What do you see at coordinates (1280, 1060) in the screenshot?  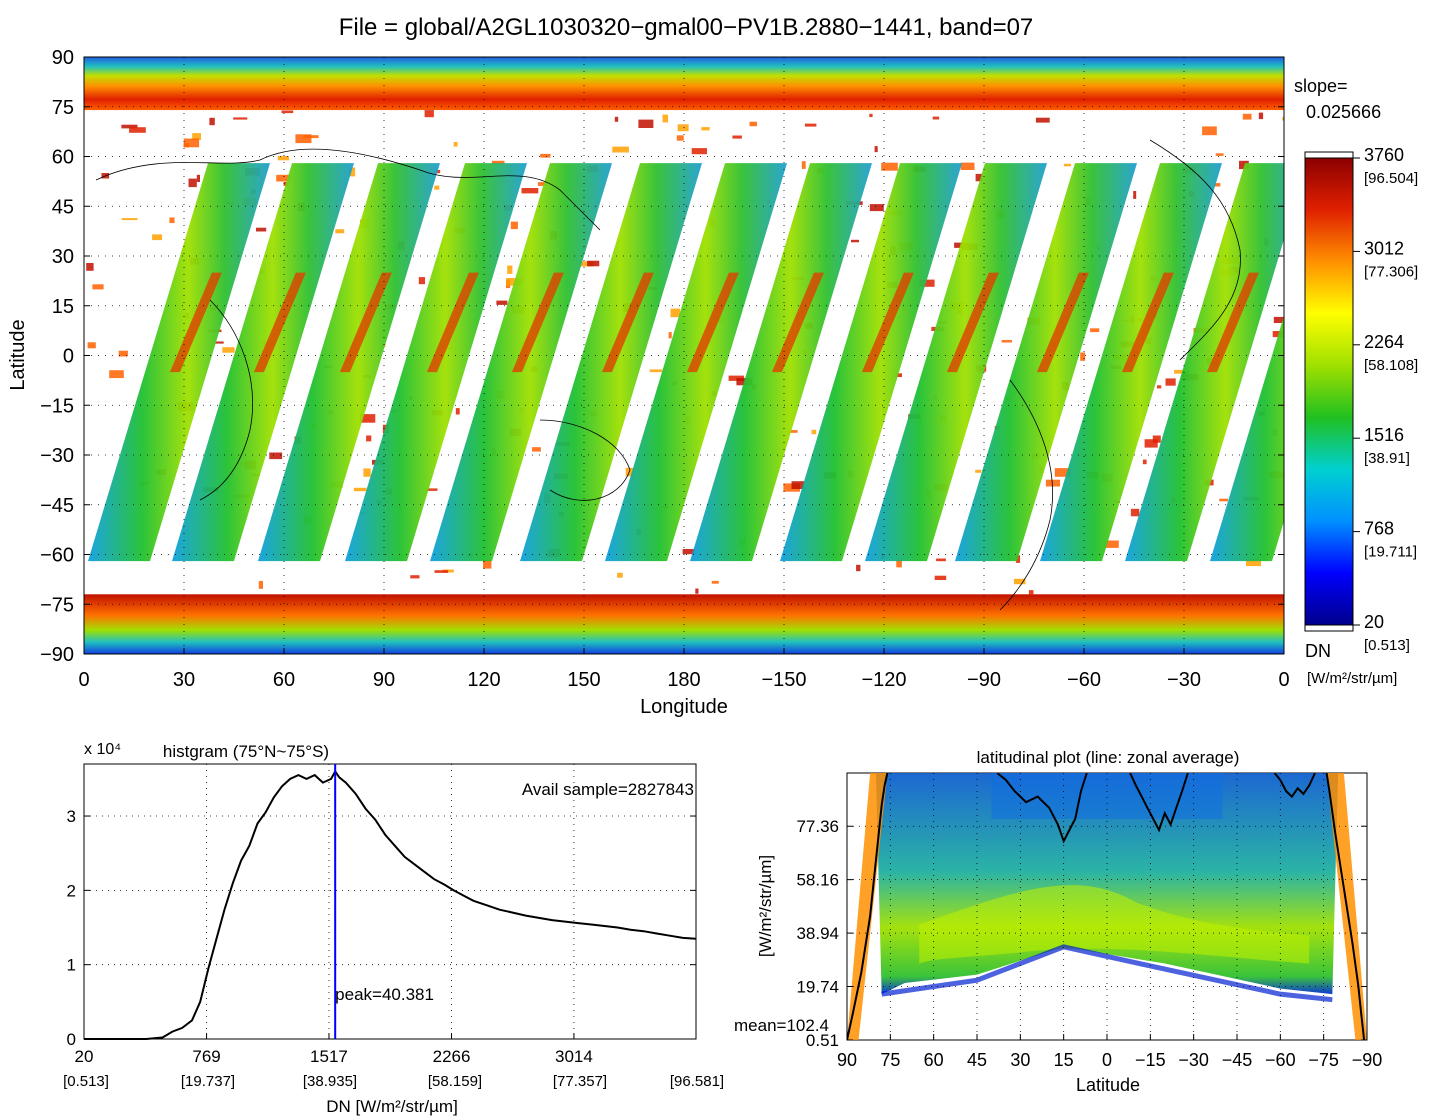 I see `latitudinal-x-tick-label: −60` at bounding box center [1280, 1060].